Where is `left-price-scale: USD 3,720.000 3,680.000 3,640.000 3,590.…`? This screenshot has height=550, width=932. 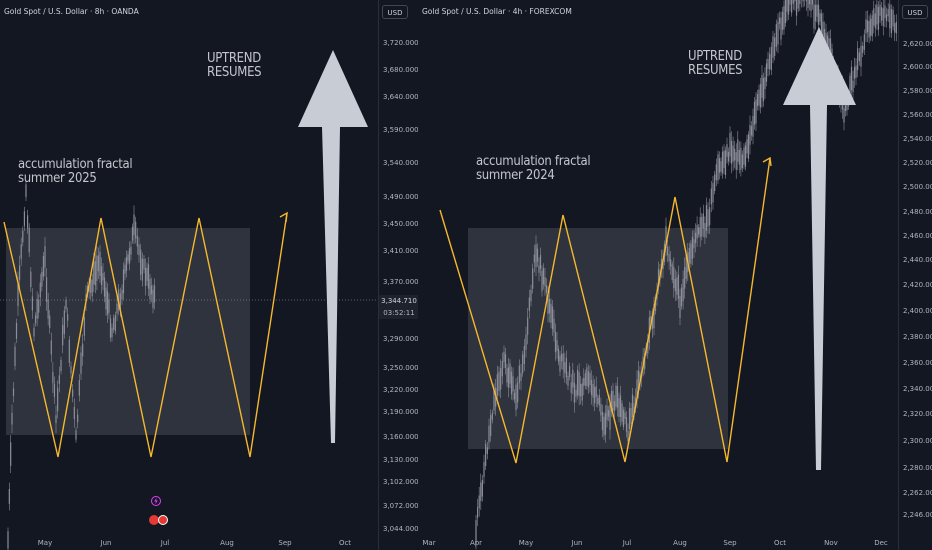 left-price-scale: USD 3,720.000 3,680.000 3,640.000 3,590.… is located at coordinates (398, 275).